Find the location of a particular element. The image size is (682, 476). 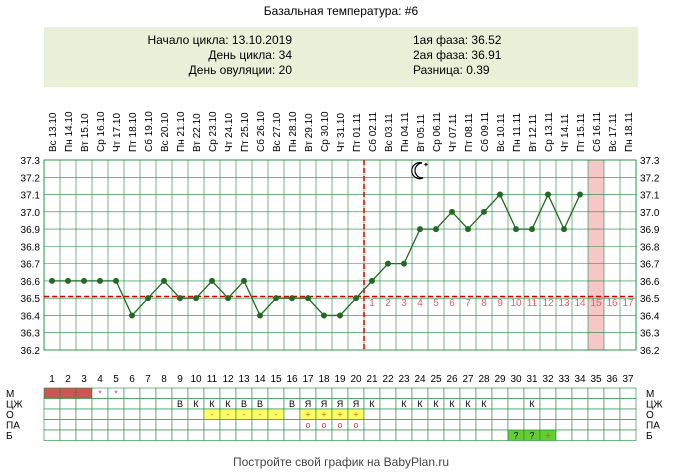

moon-star-icon: ✦ is located at coordinates (426, 165).